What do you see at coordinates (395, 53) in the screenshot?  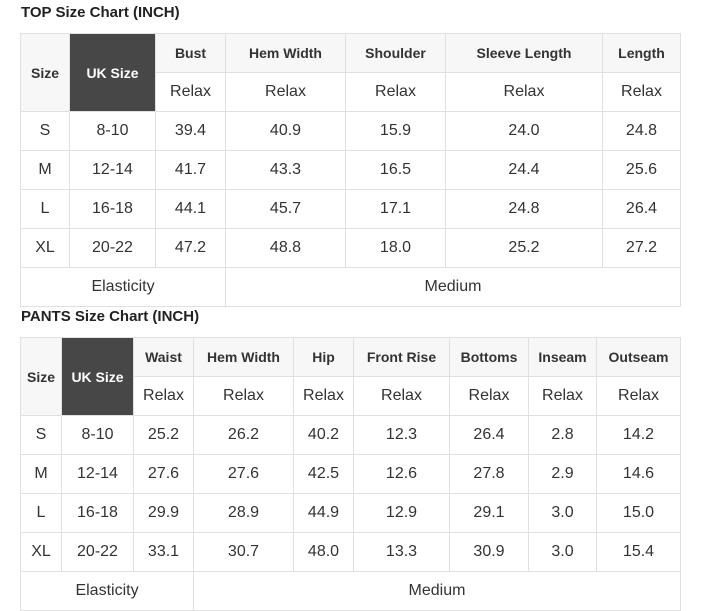 I see `column-header: Shoulder` at bounding box center [395, 53].